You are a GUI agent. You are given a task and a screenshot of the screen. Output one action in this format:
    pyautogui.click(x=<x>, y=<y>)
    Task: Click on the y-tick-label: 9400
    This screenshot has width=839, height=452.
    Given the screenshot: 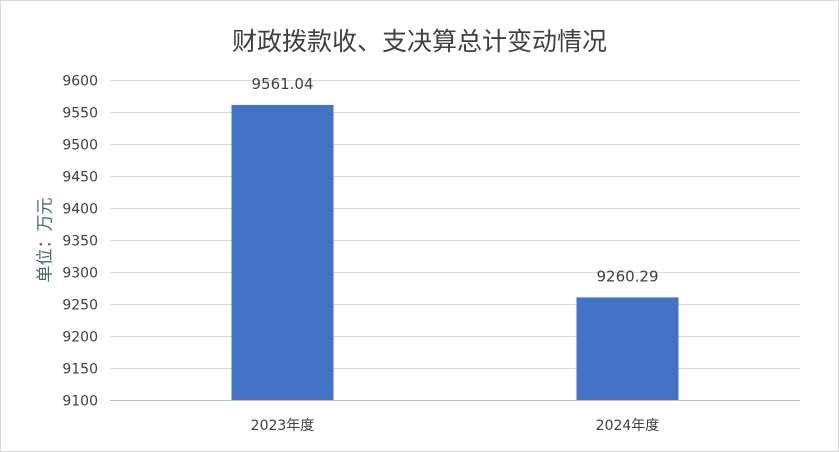 What is the action you would take?
    pyautogui.click(x=80, y=210)
    